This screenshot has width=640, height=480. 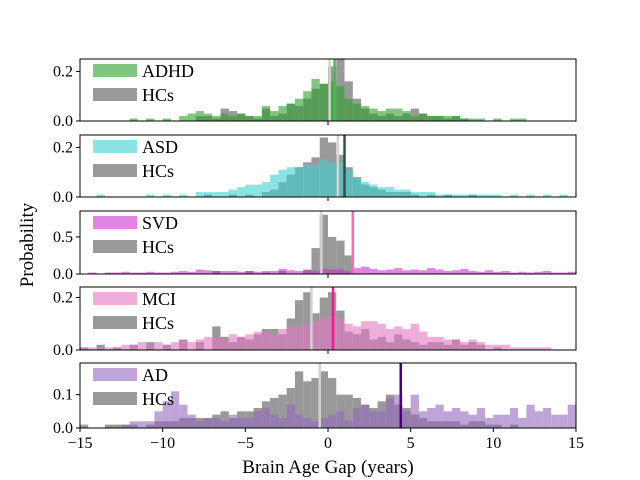 I want to click on panel-asd: 0.0 0.2 ASD HCs, so click(x=315, y=170).